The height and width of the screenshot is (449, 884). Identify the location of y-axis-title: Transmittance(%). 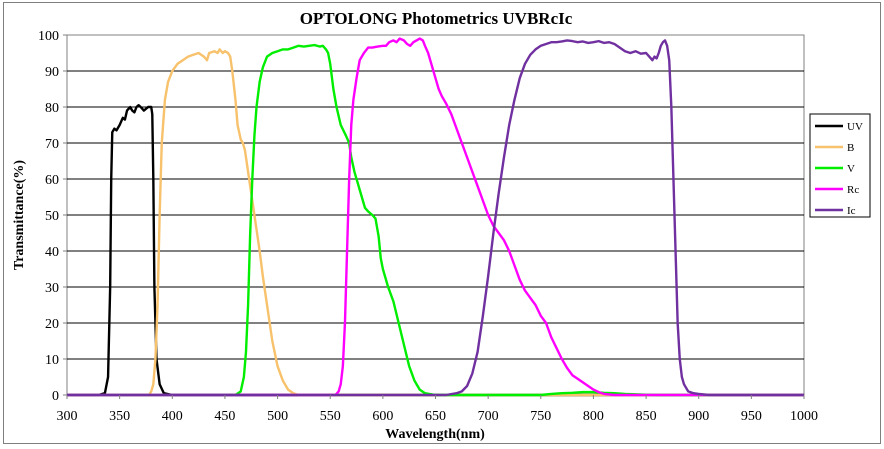
(19, 215).